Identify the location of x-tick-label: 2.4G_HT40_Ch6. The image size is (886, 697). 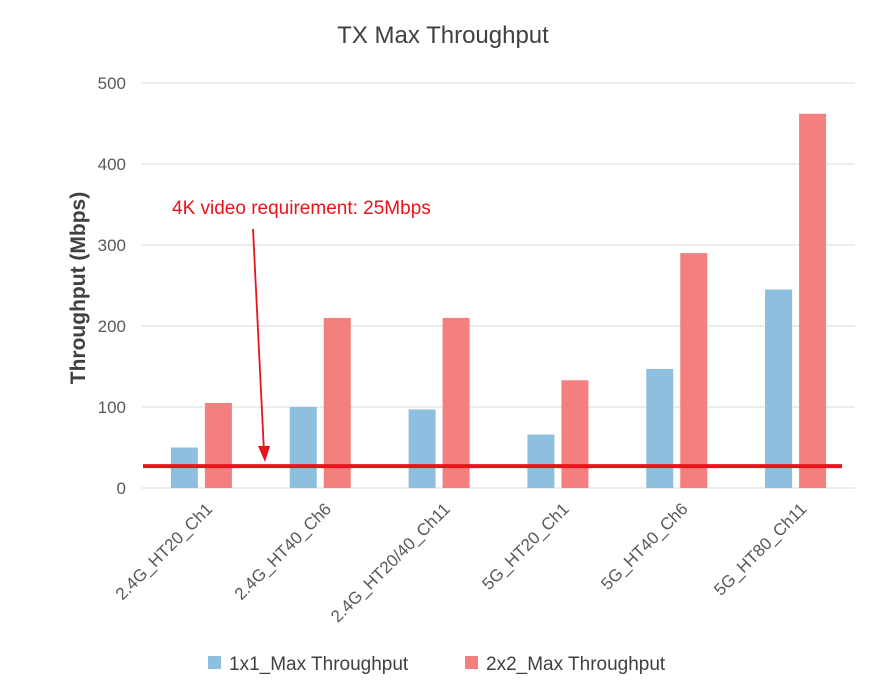
(283, 551).